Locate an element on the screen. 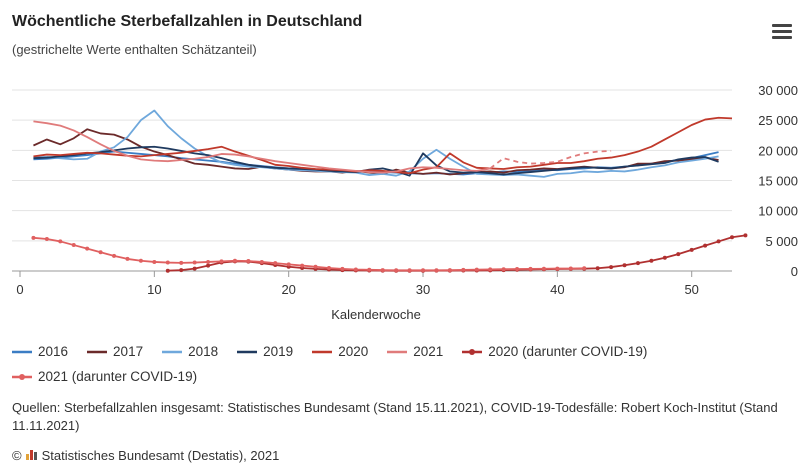 The height and width of the screenshot is (474, 810). series-2020 is located at coordinates (383, 145).